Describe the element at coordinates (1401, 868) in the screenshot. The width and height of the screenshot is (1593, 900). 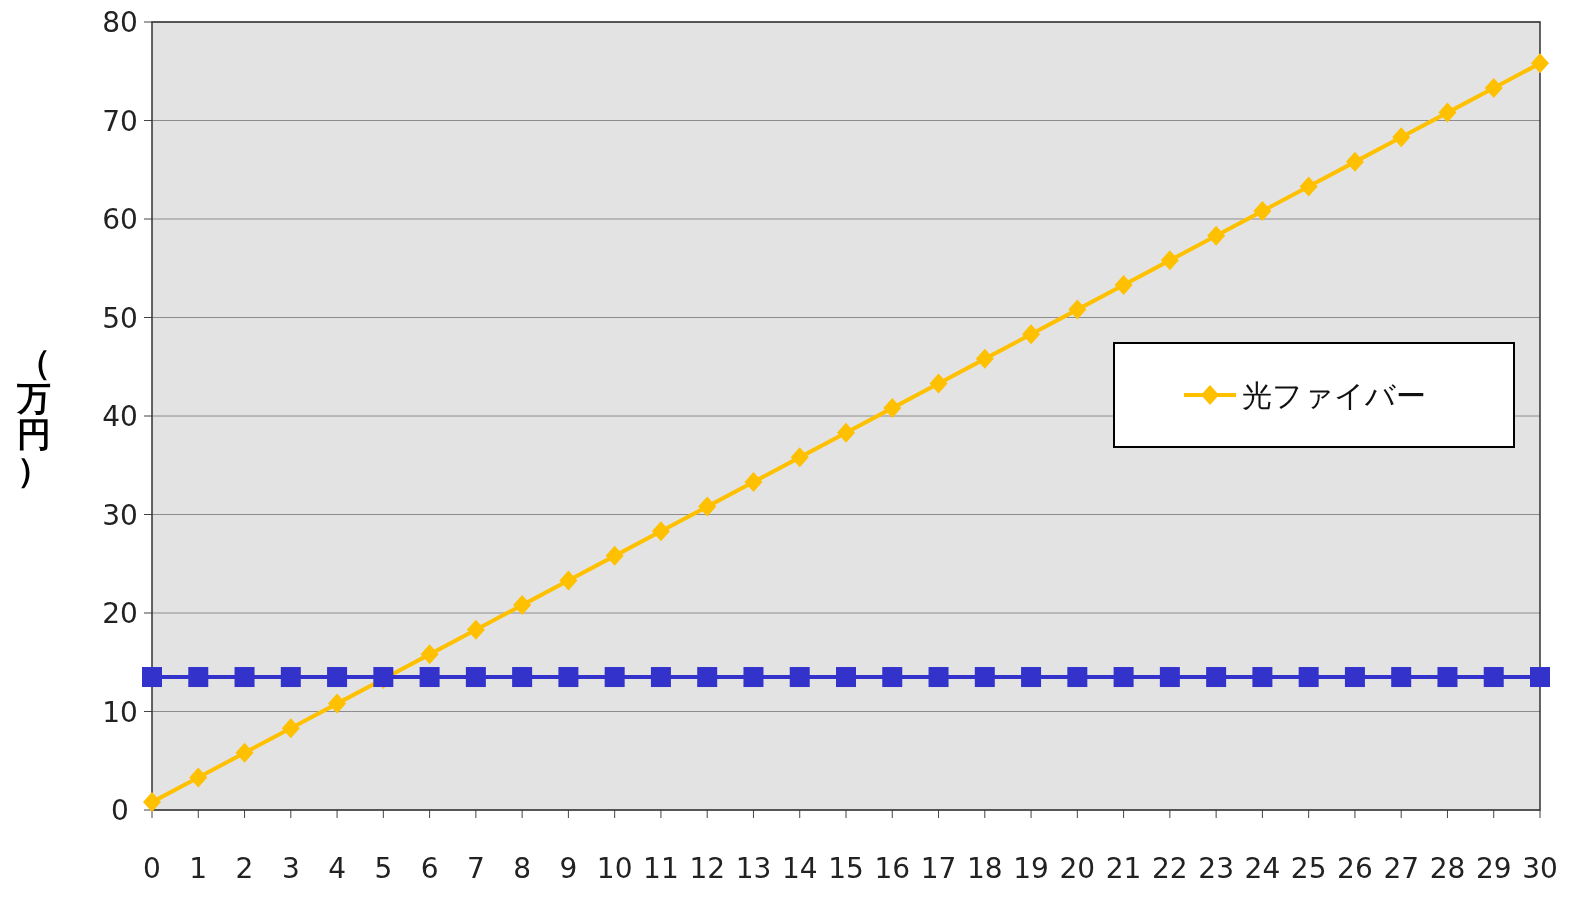
I see `x-tick-label: 27` at that location.